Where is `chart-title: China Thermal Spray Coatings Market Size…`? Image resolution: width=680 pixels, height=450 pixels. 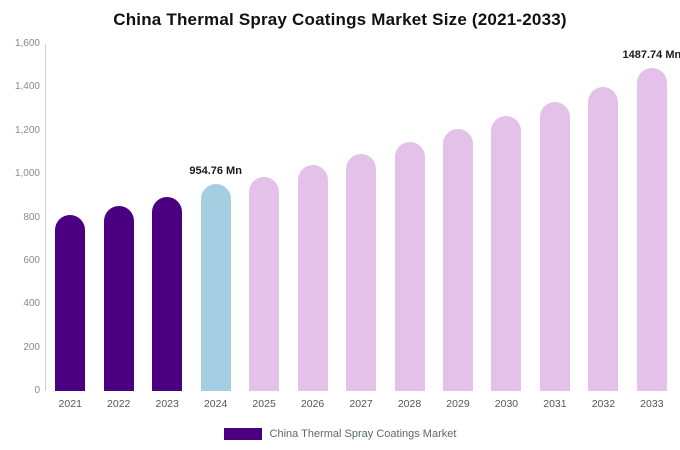 chart-title: China Thermal Spray Coatings Market Size… is located at coordinates (340, 19).